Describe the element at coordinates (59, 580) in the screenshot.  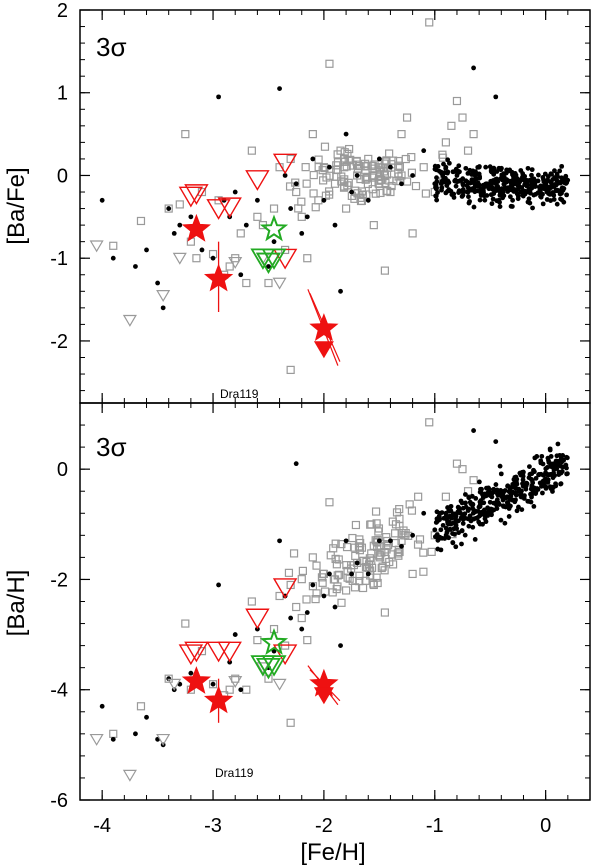
I see `y-tick-label: -2` at that location.